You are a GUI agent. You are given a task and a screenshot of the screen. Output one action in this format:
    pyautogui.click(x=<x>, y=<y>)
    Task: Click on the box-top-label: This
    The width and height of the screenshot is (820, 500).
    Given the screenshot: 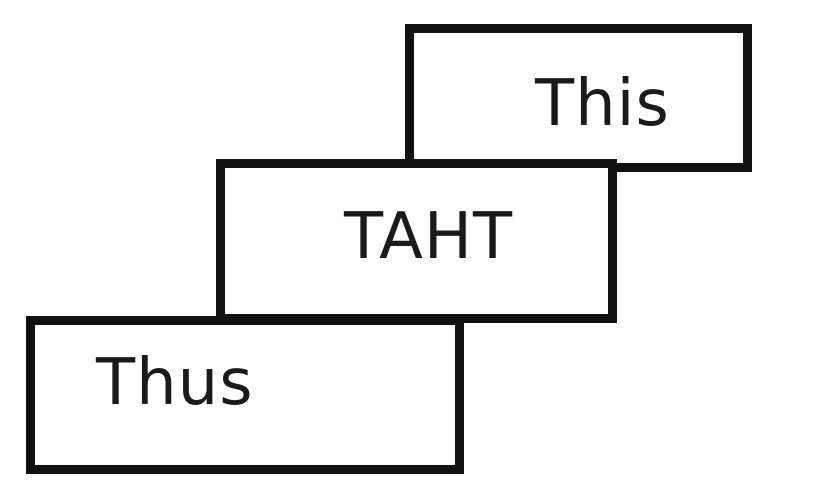 What is the action you would take?
    pyautogui.click(x=602, y=104)
    